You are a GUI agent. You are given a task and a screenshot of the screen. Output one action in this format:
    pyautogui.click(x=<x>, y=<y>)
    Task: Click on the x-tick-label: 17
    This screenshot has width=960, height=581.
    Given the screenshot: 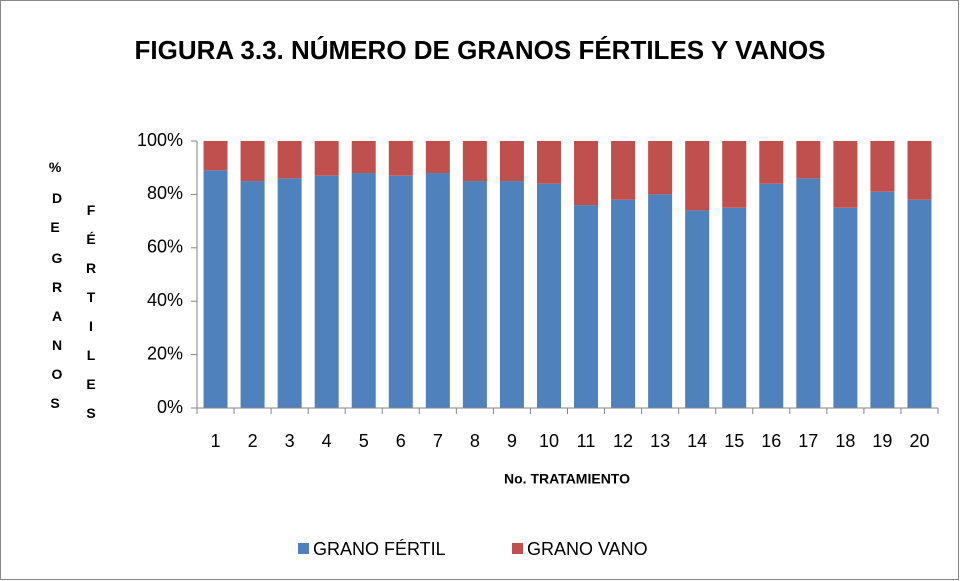 What is the action you would take?
    pyautogui.click(x=808, y=441)
    